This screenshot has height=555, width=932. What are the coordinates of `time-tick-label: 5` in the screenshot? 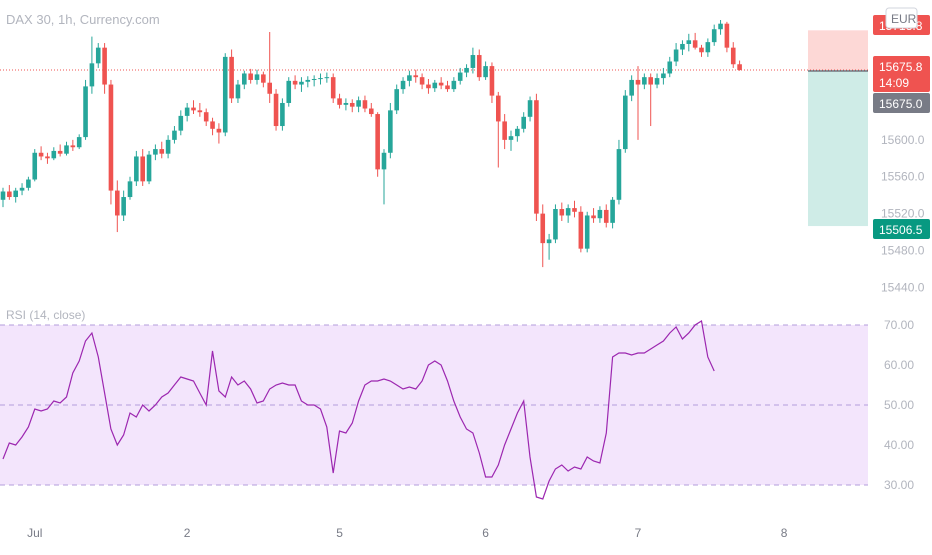 It's located at (339, 533).